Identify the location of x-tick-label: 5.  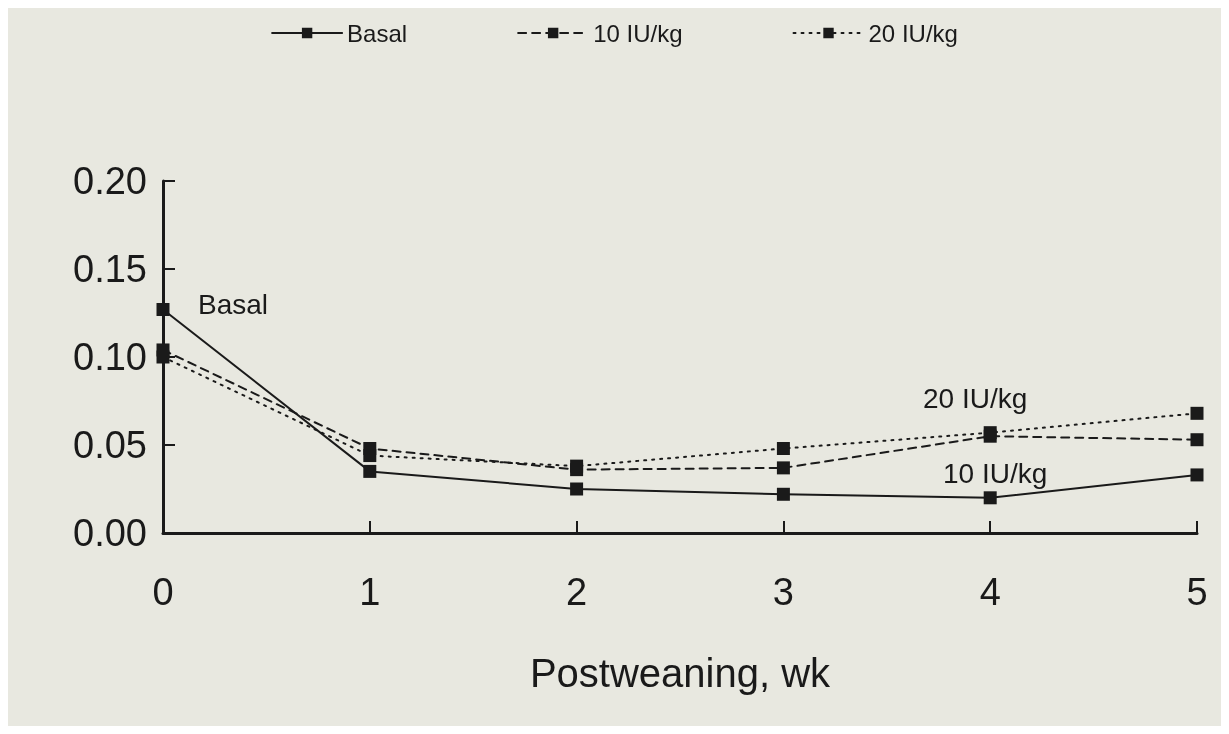
(1197, 592).